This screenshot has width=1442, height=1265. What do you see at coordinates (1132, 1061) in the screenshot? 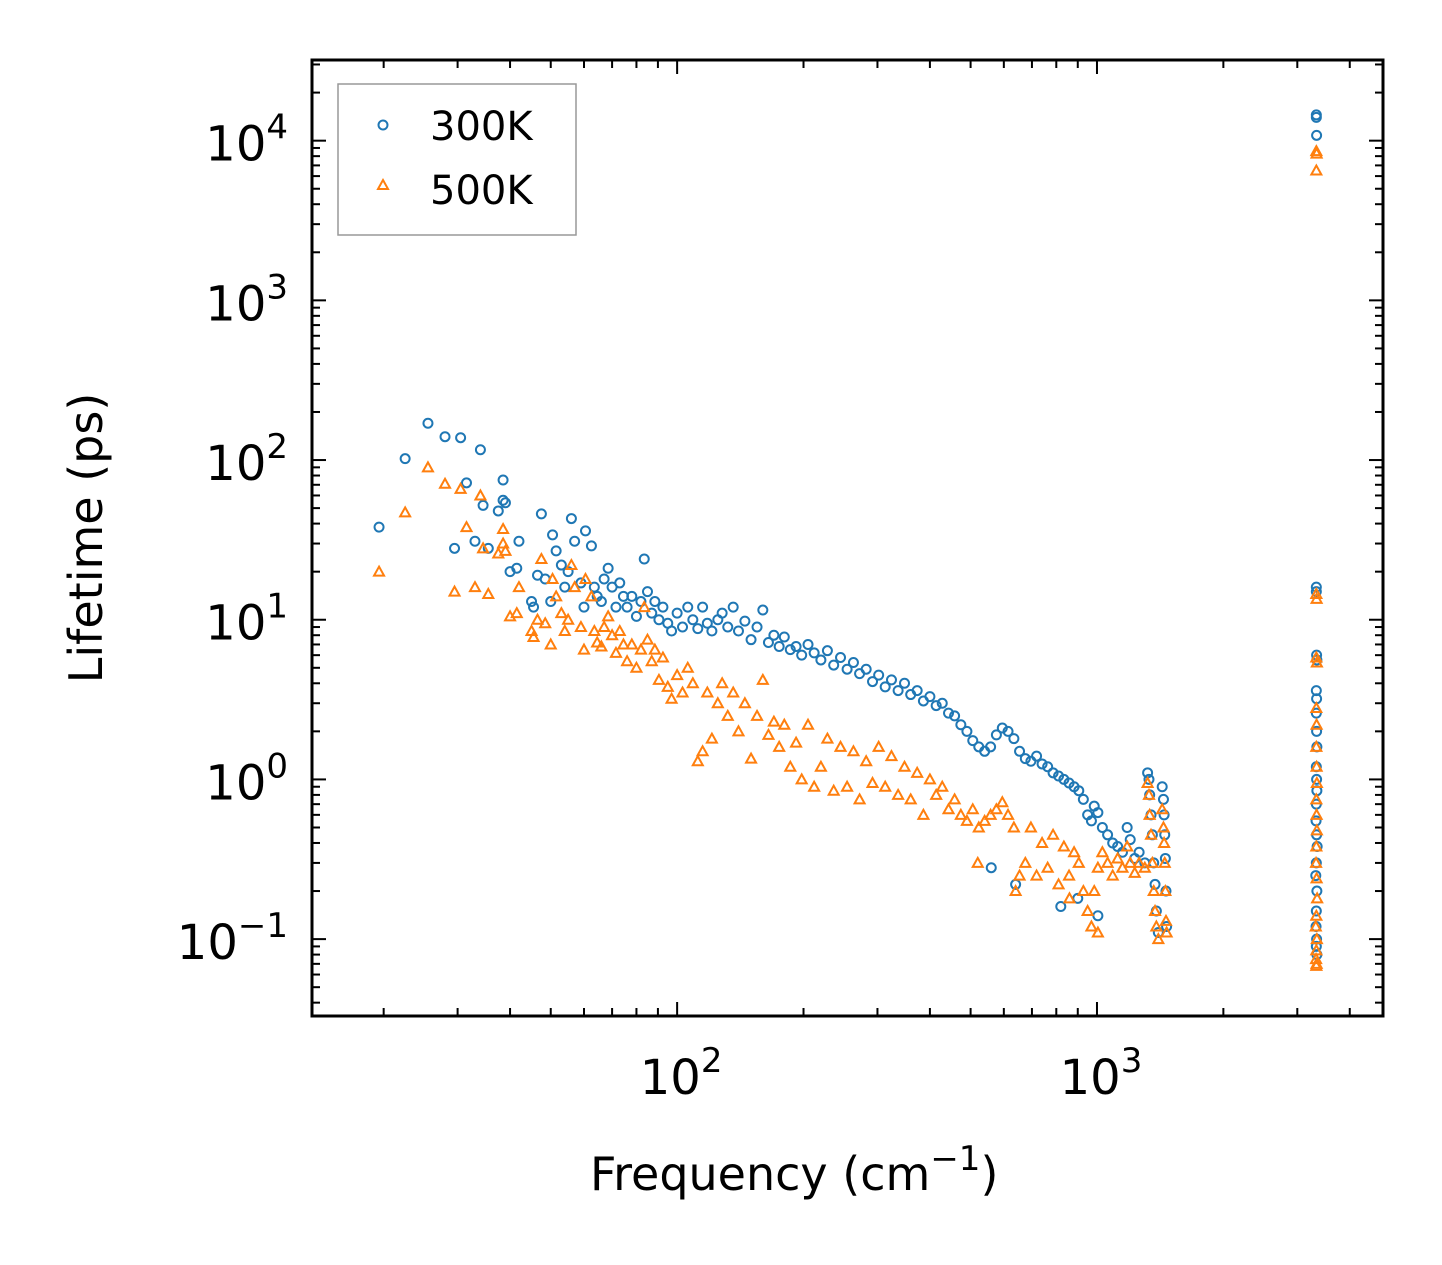
I see `x-tick-label-exponent: 3` at bounding box center [1132, 1061].